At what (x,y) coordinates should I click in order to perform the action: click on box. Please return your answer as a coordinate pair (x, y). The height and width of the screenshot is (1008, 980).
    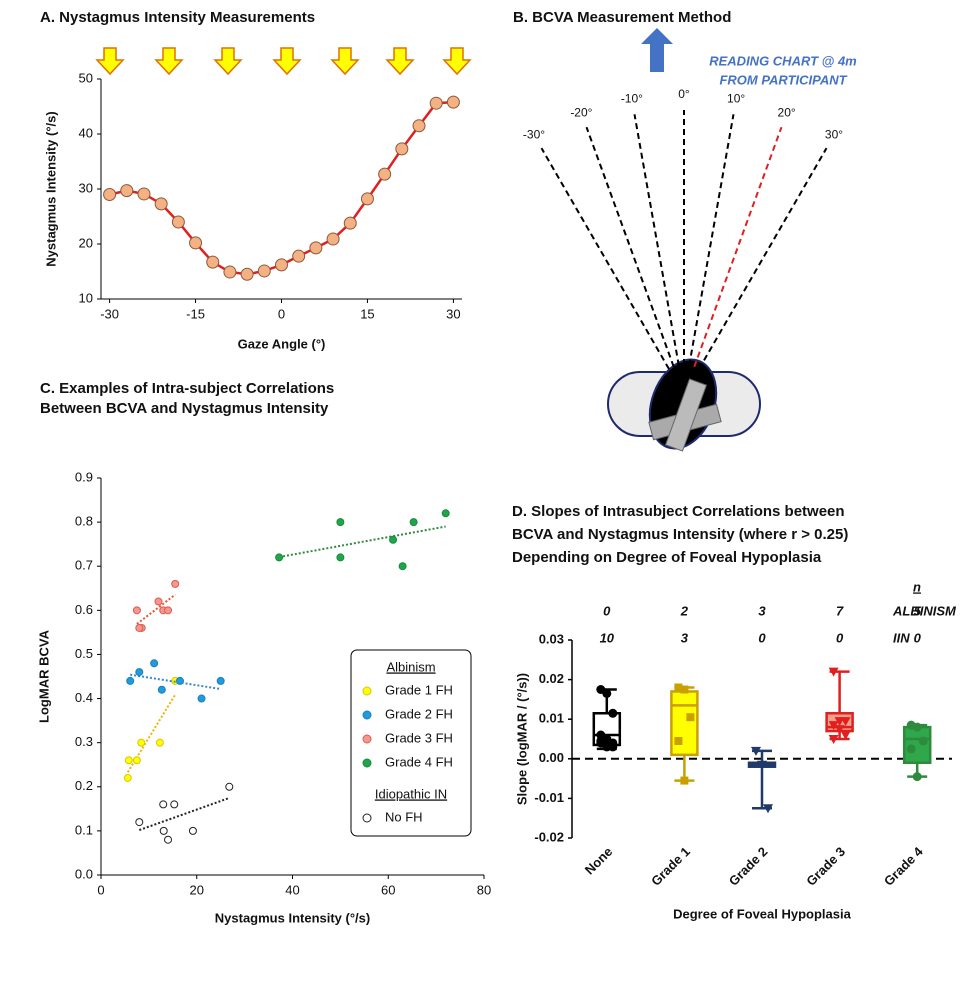
    Looking at the image, I should click on (917, 745).